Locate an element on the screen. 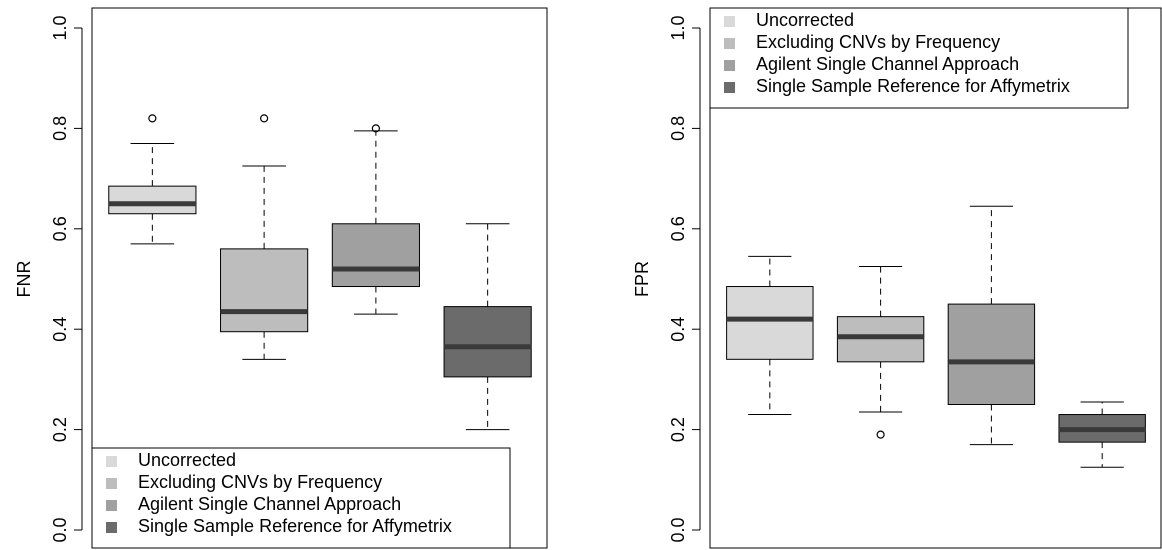 The width and height of the screenshot is (1162, 550). y-axis-label: FPR is located at coordinates (642, 279).